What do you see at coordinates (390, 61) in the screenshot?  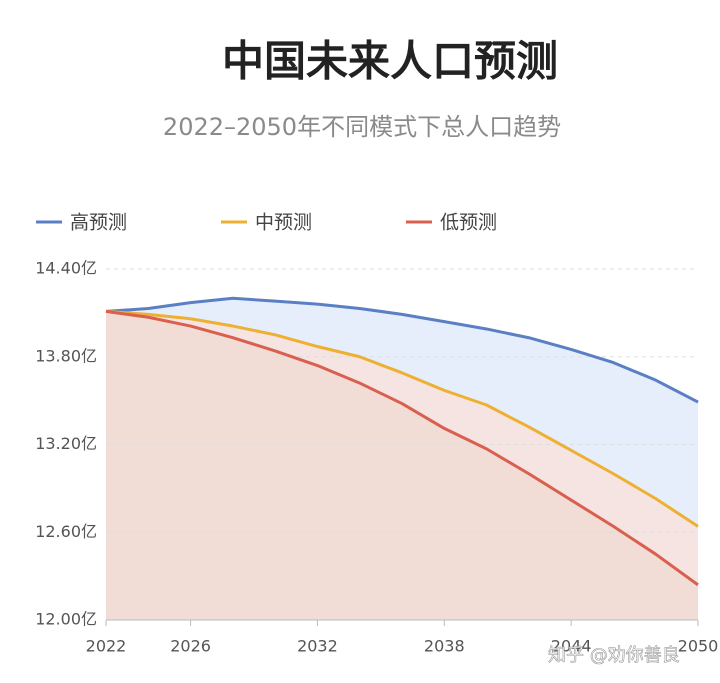 I see `chart-title: 中国未来人口预测` at bounding box center [390, 61].